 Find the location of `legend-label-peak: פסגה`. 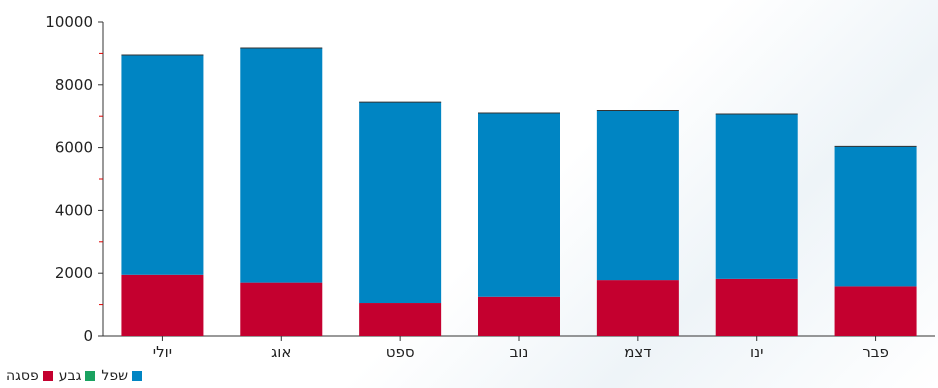

legend-label-peak: פסגה is located at coordinates (22, 376).